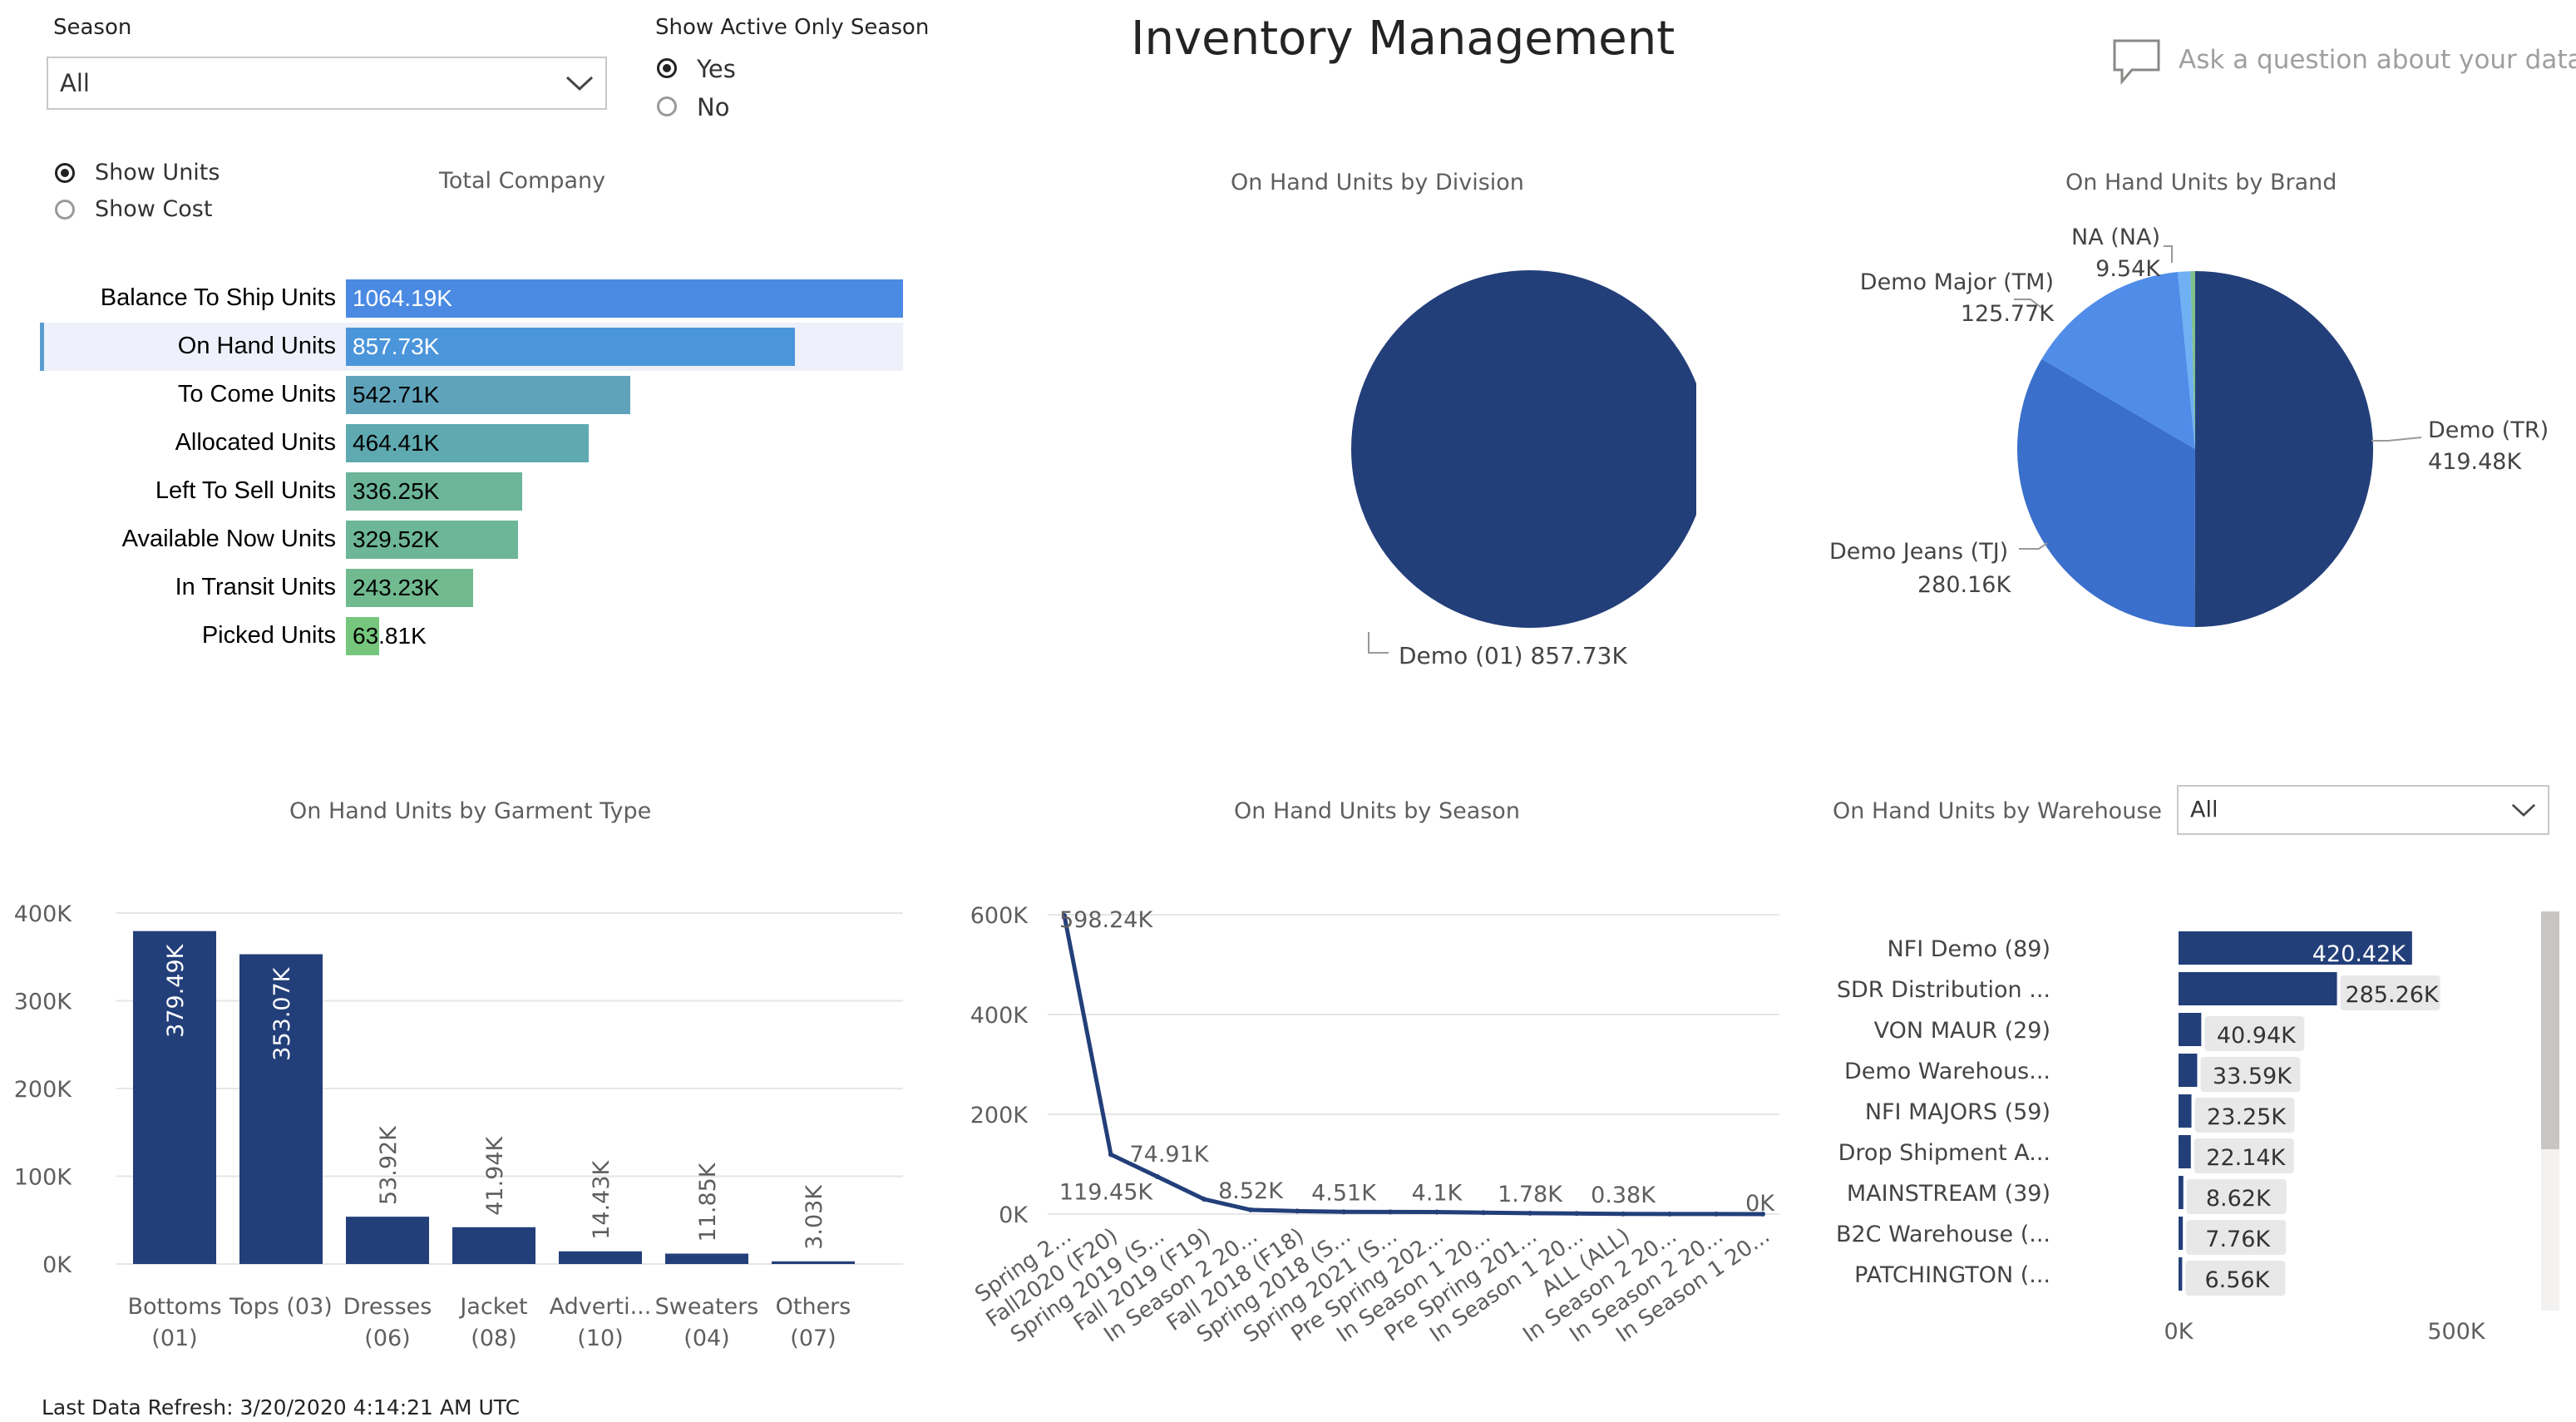 The width and height of the screenshot is (2576, 1422). What do you see at coordinates (65, 210) in the screenshot?
I see `show-cost-radio` at bounding box center [65, 210].